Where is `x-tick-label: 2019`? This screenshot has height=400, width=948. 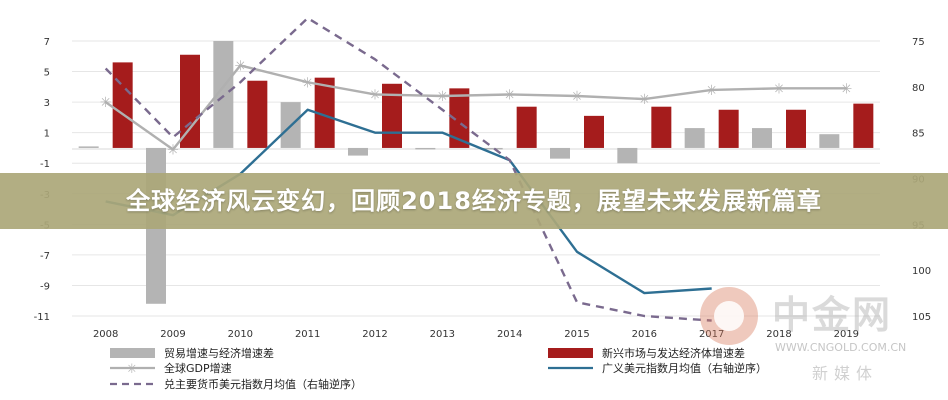
x-tick-label: 2019 is located at coordinates (846, 334).